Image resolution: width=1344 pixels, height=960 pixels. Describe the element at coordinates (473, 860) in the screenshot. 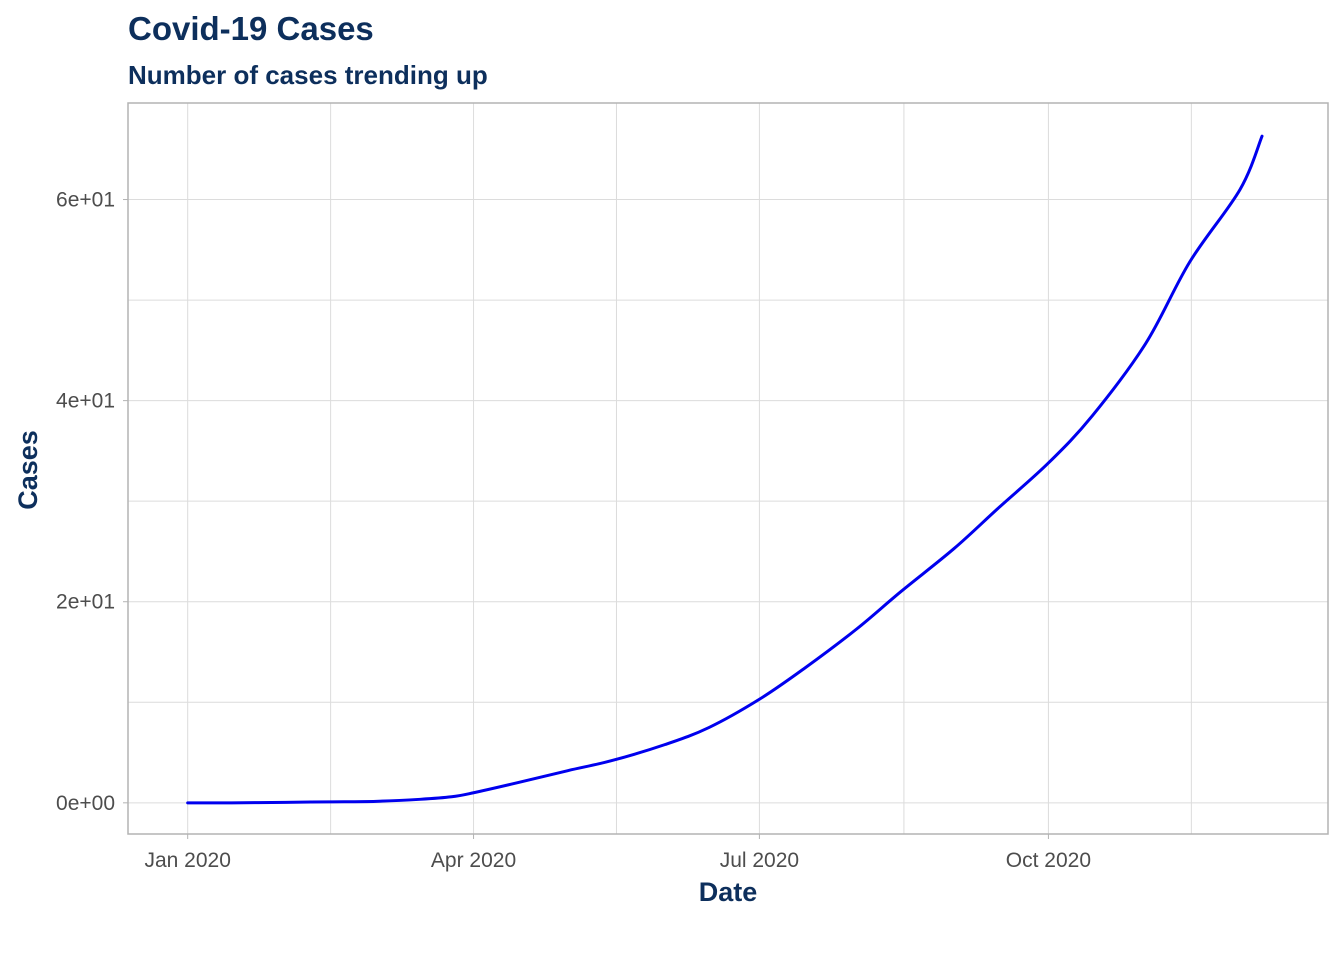

I see `x-tick-label: Apr 2020` at that location.